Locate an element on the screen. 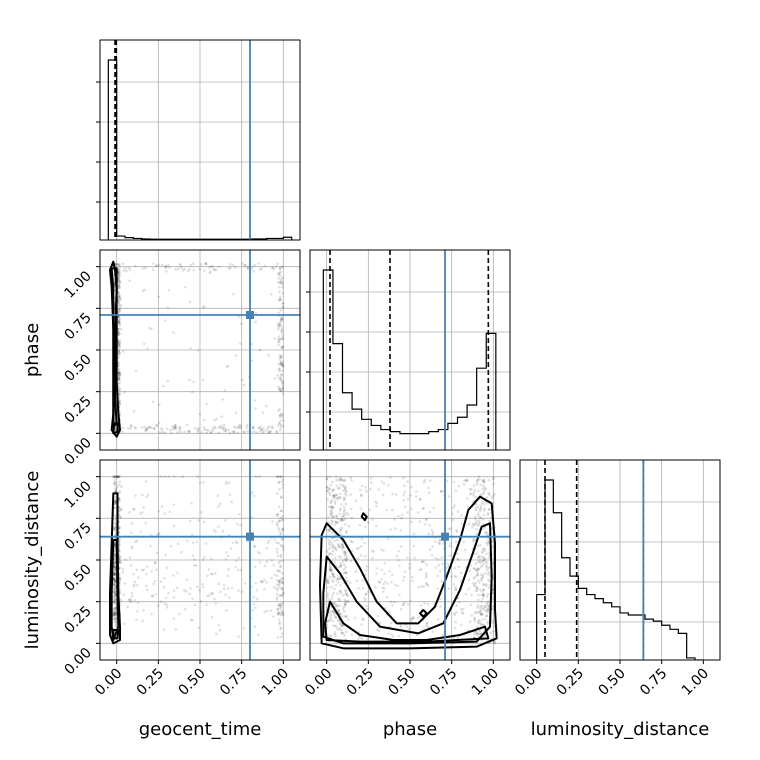 The image size is (760, 760). ytick-label-luminosity-distance-0: 0.00 is located at coordinates (77, 661).